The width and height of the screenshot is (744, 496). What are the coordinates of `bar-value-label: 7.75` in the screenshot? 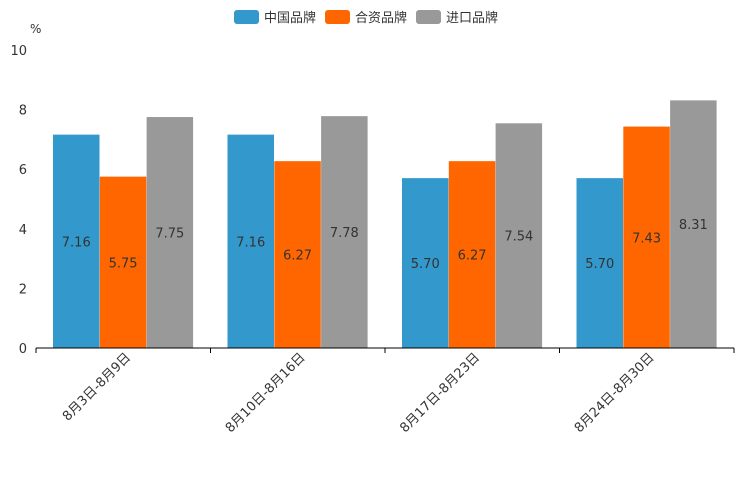 It's located at (169, 234).